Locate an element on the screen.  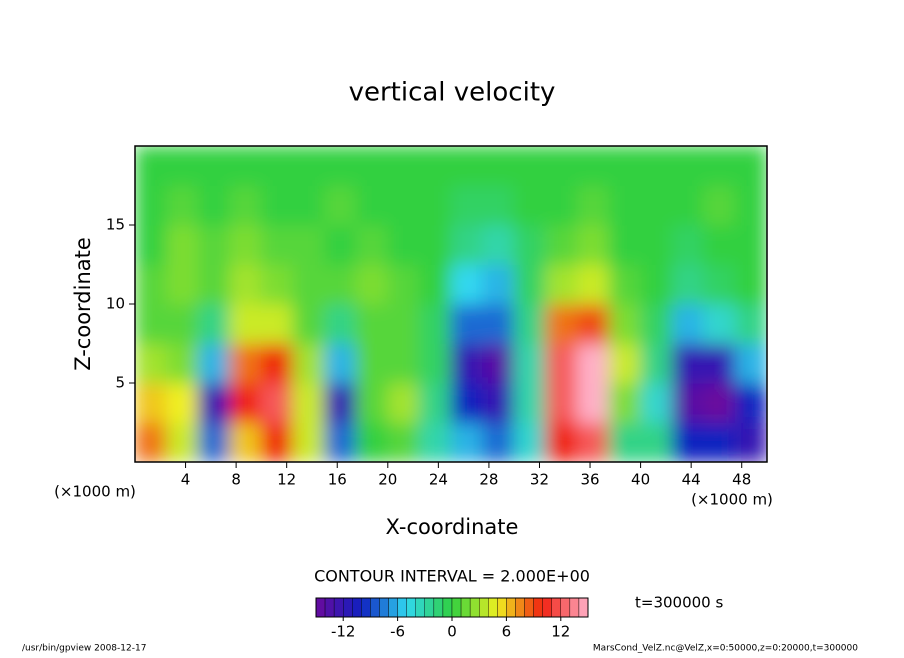
y-axis-title: Z-coordinate is located at coordinates (83, 304).